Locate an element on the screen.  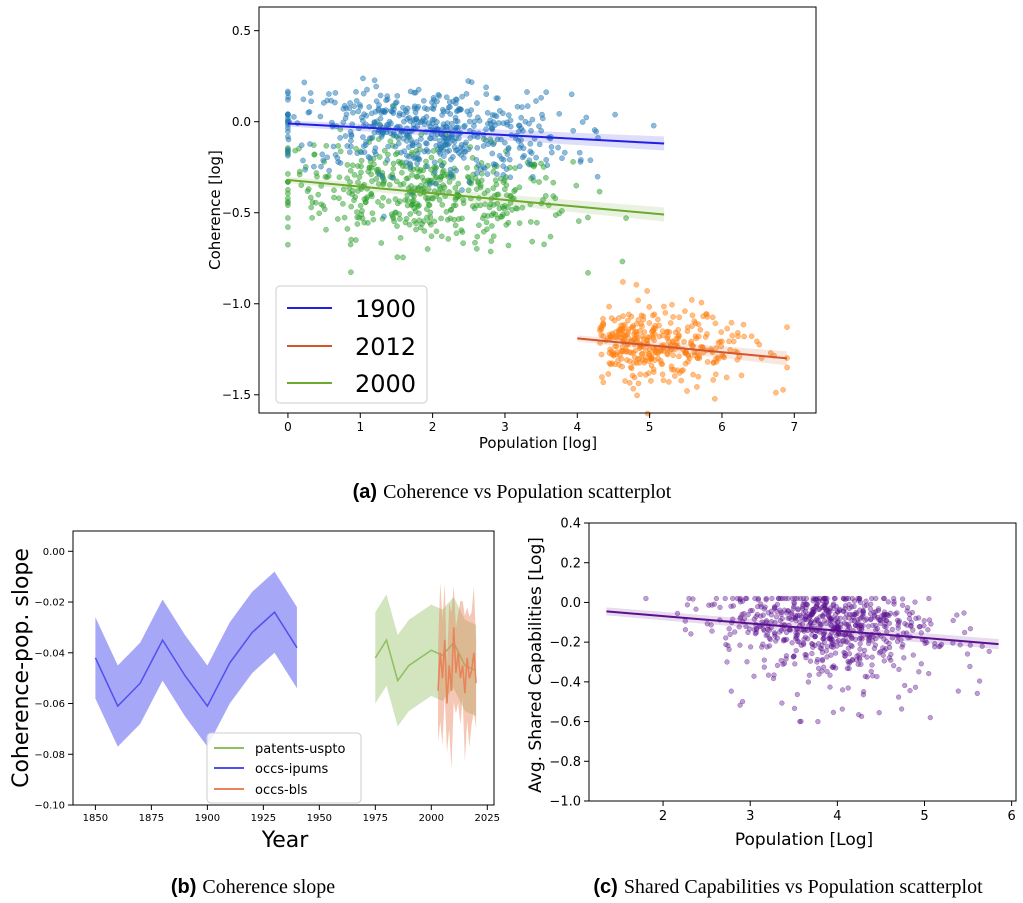
panel-a-xlabel: Population [log] is located at coordinates (538, 443).